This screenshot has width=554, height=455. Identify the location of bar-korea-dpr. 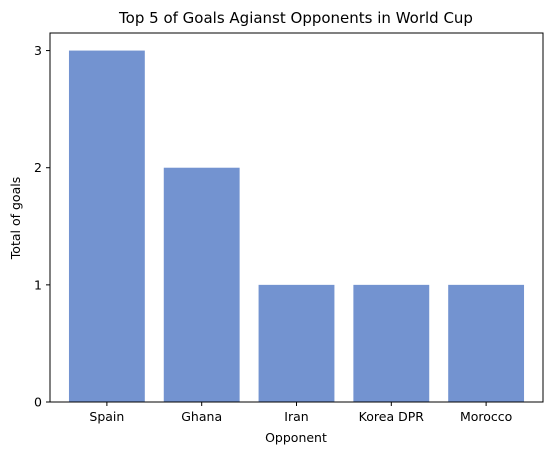
(391, 343).